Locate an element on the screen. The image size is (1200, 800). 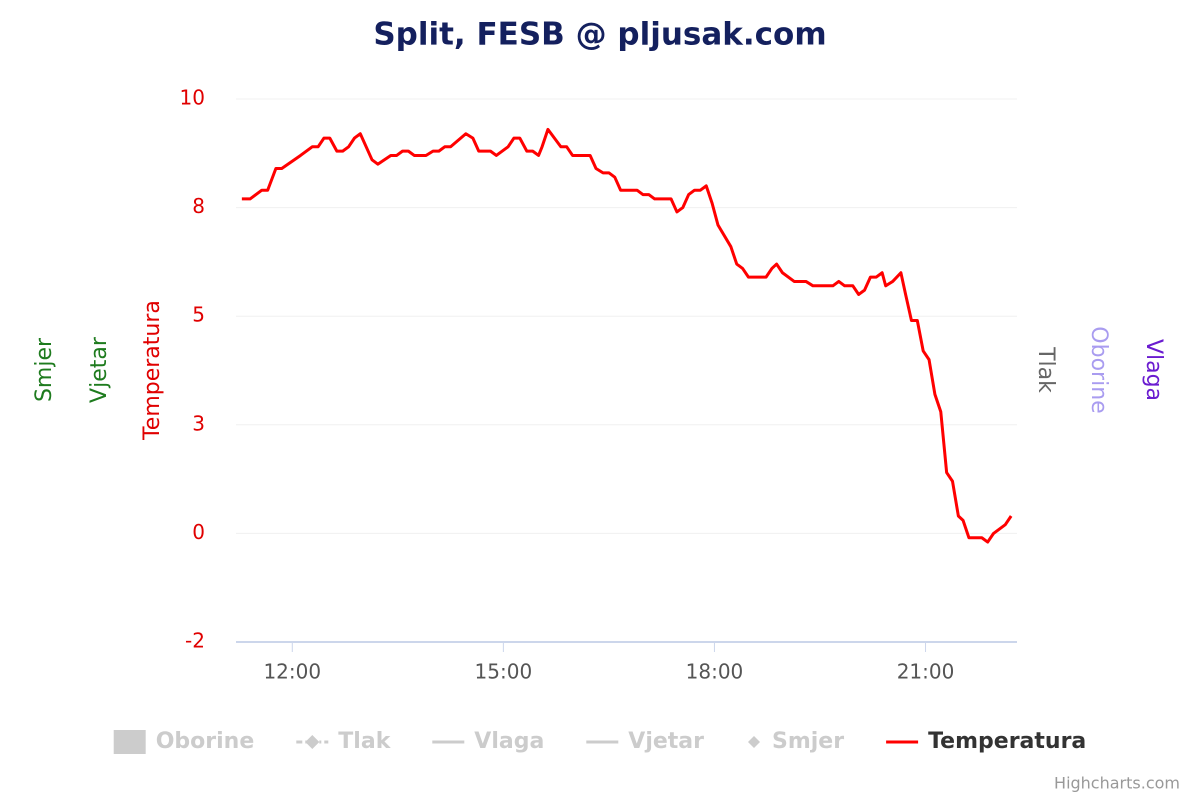
legend-item: Temperatura is located at coordinates (986, 741).